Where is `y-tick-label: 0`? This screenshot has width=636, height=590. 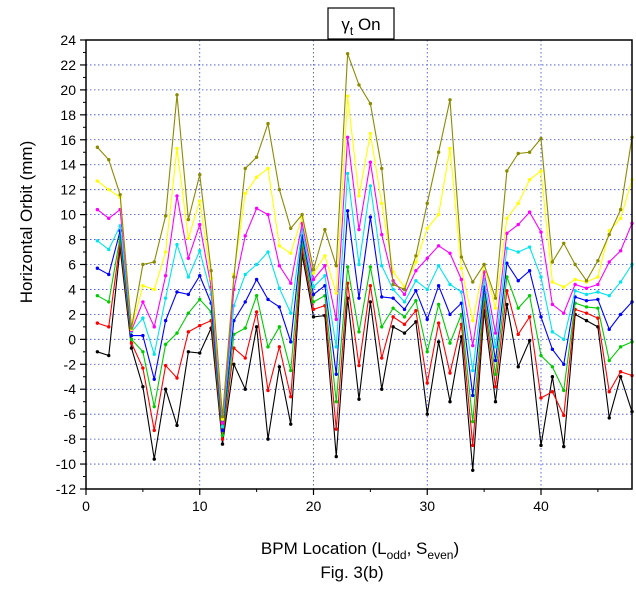 y-tick-label: 0 is located at coordinates (72, 339).